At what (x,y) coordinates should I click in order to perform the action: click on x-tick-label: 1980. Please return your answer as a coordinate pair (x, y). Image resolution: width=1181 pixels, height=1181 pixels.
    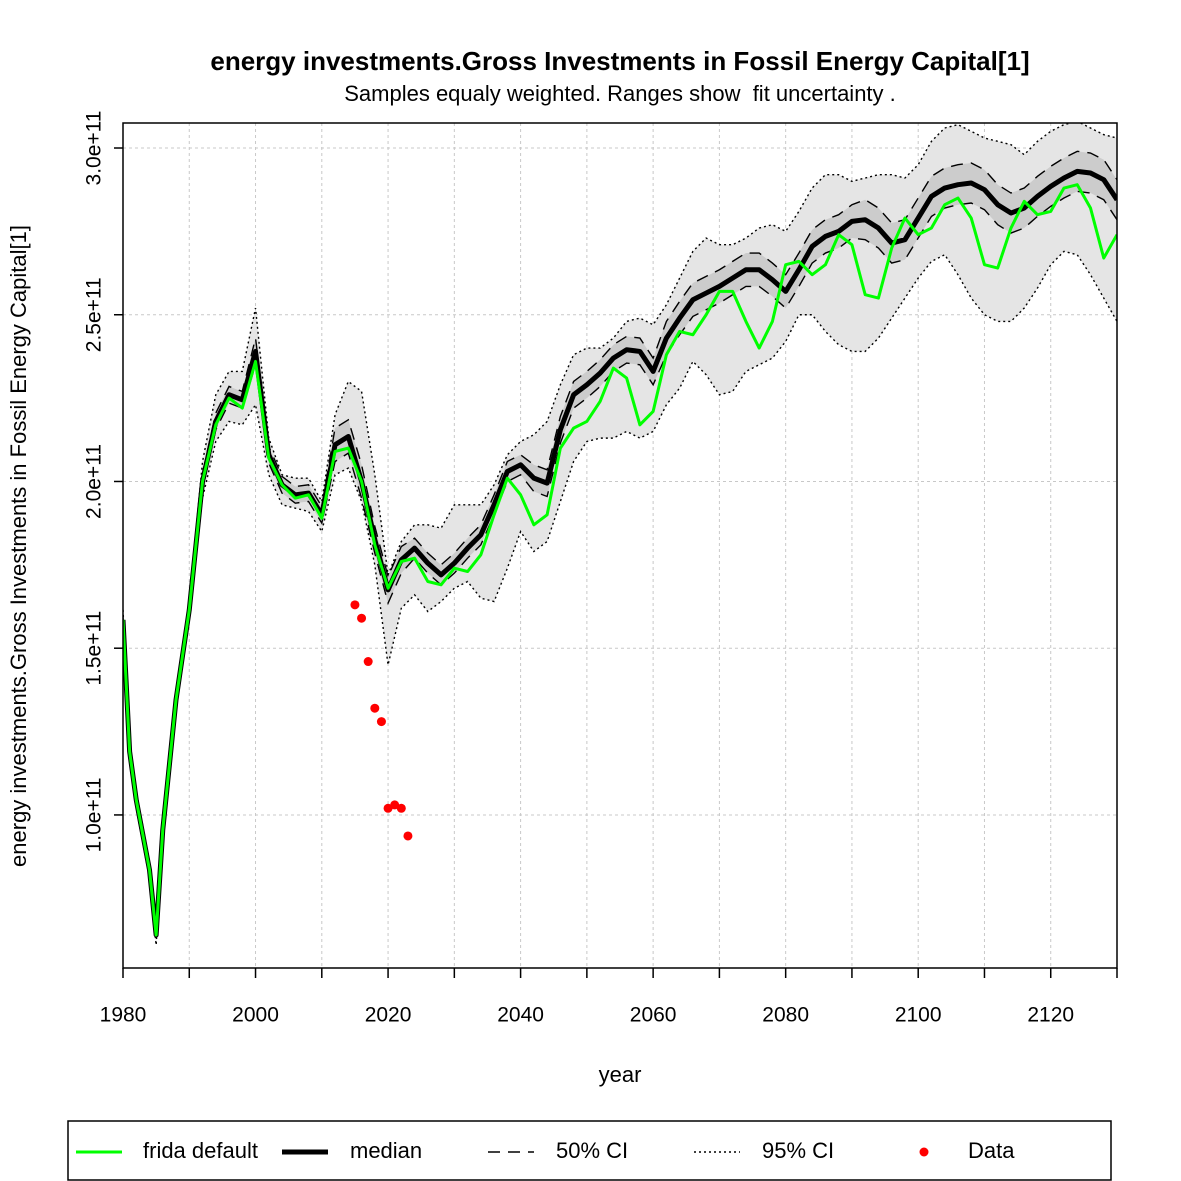
    Looking at the image, I should click on (123, 1015).